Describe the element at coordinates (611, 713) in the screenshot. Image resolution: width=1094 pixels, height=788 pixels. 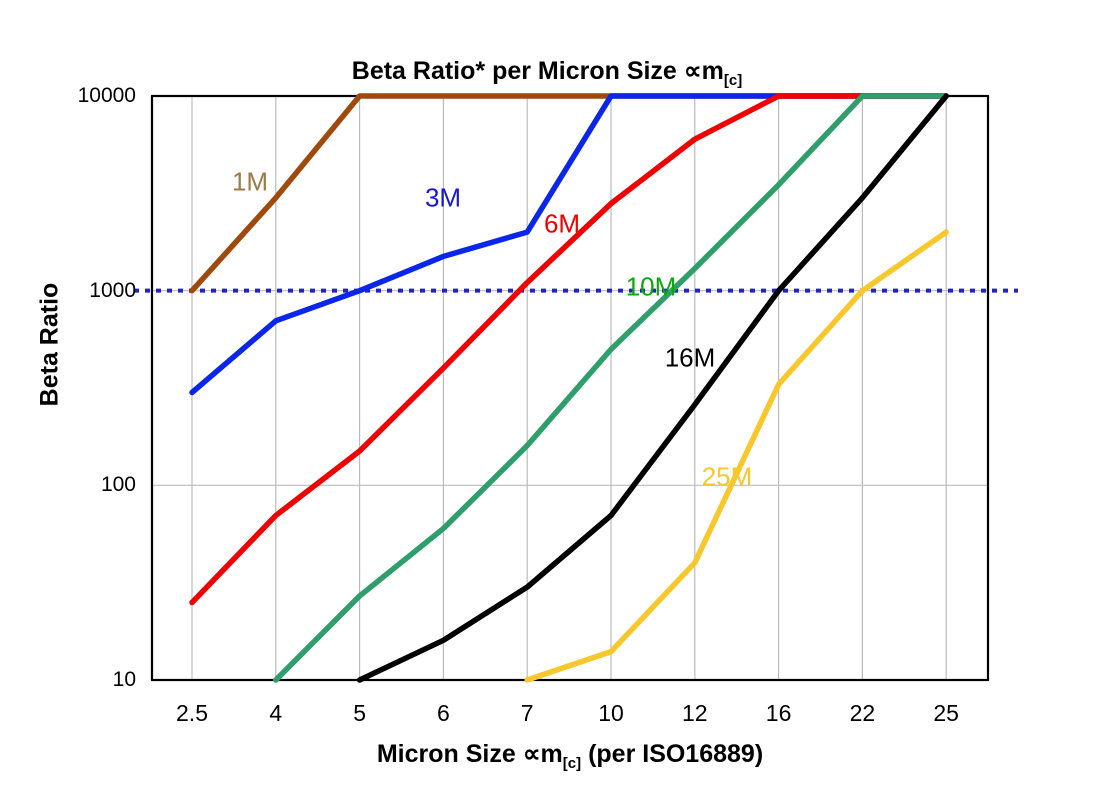
I see `x-tick-label: 10` at that location.